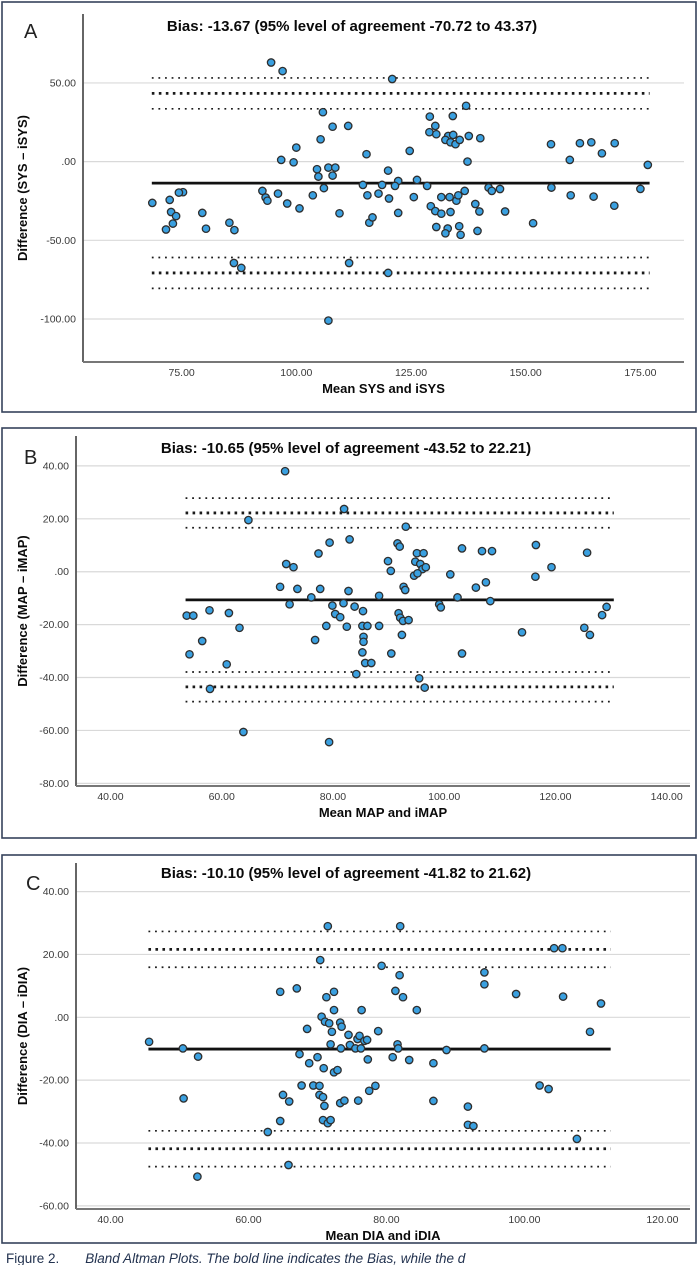  What do you see at coordinates (222, 797) in the screenshot?
I see `x-tick-label: 60.00` at bounding box center [222, 797].